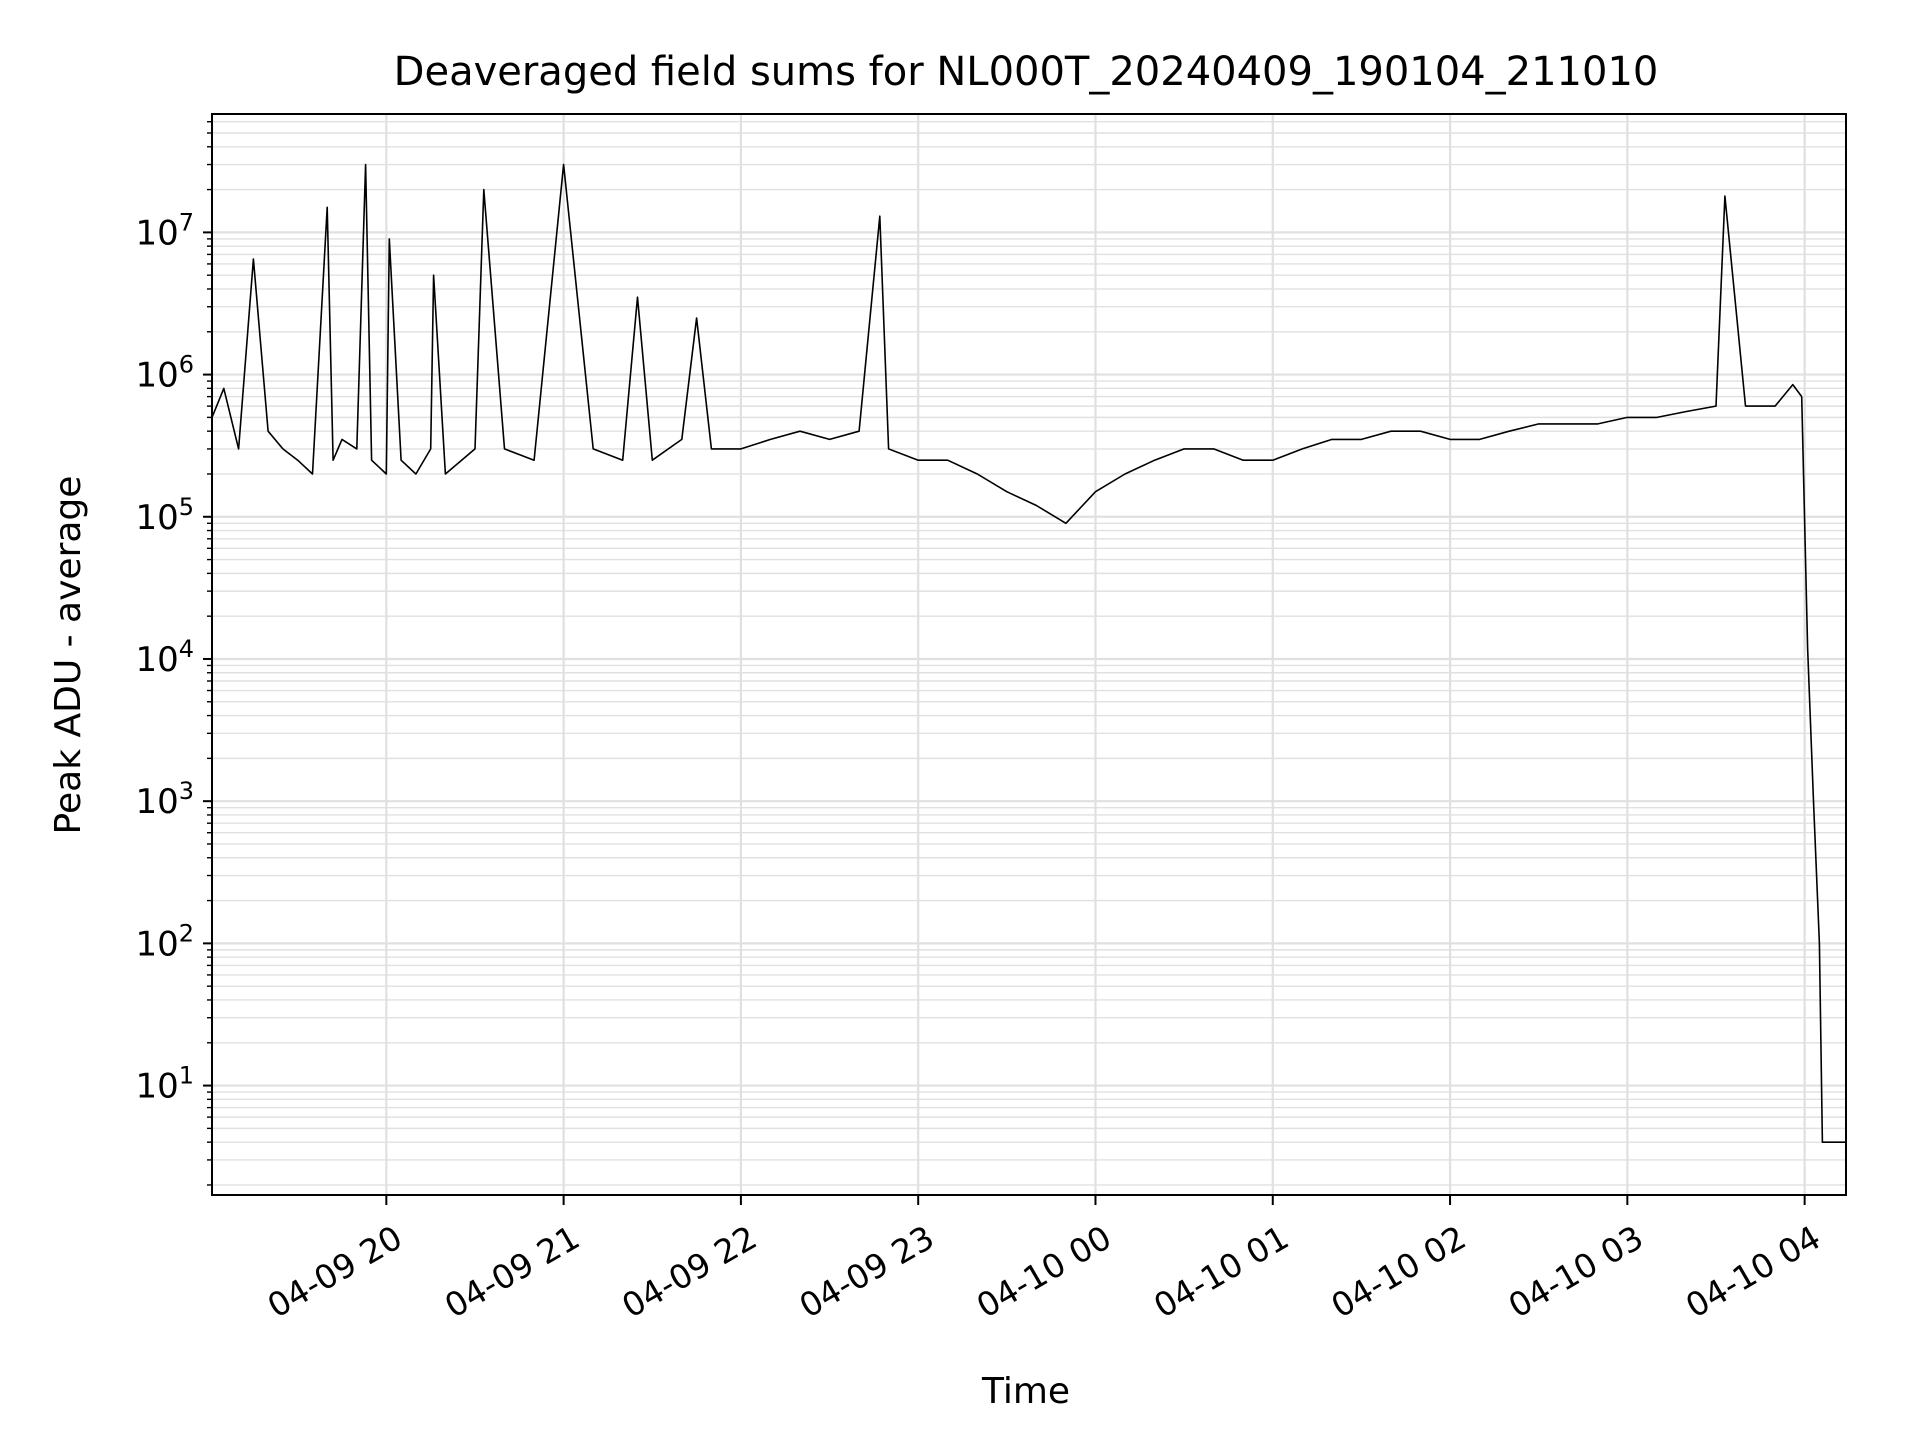 This screenshot has height=1440, width=1920. What do you see at coordinates (164, 230) in the screenshot?
I see `y-tick-label: 10⁷` at bounding box center [164, 230].